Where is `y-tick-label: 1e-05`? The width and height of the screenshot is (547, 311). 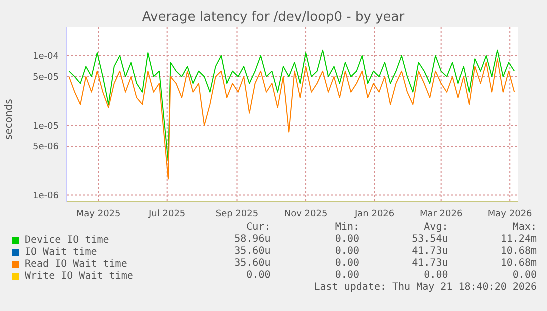 y-tick-label: 1e-05 is located at coordinates (46, 127).